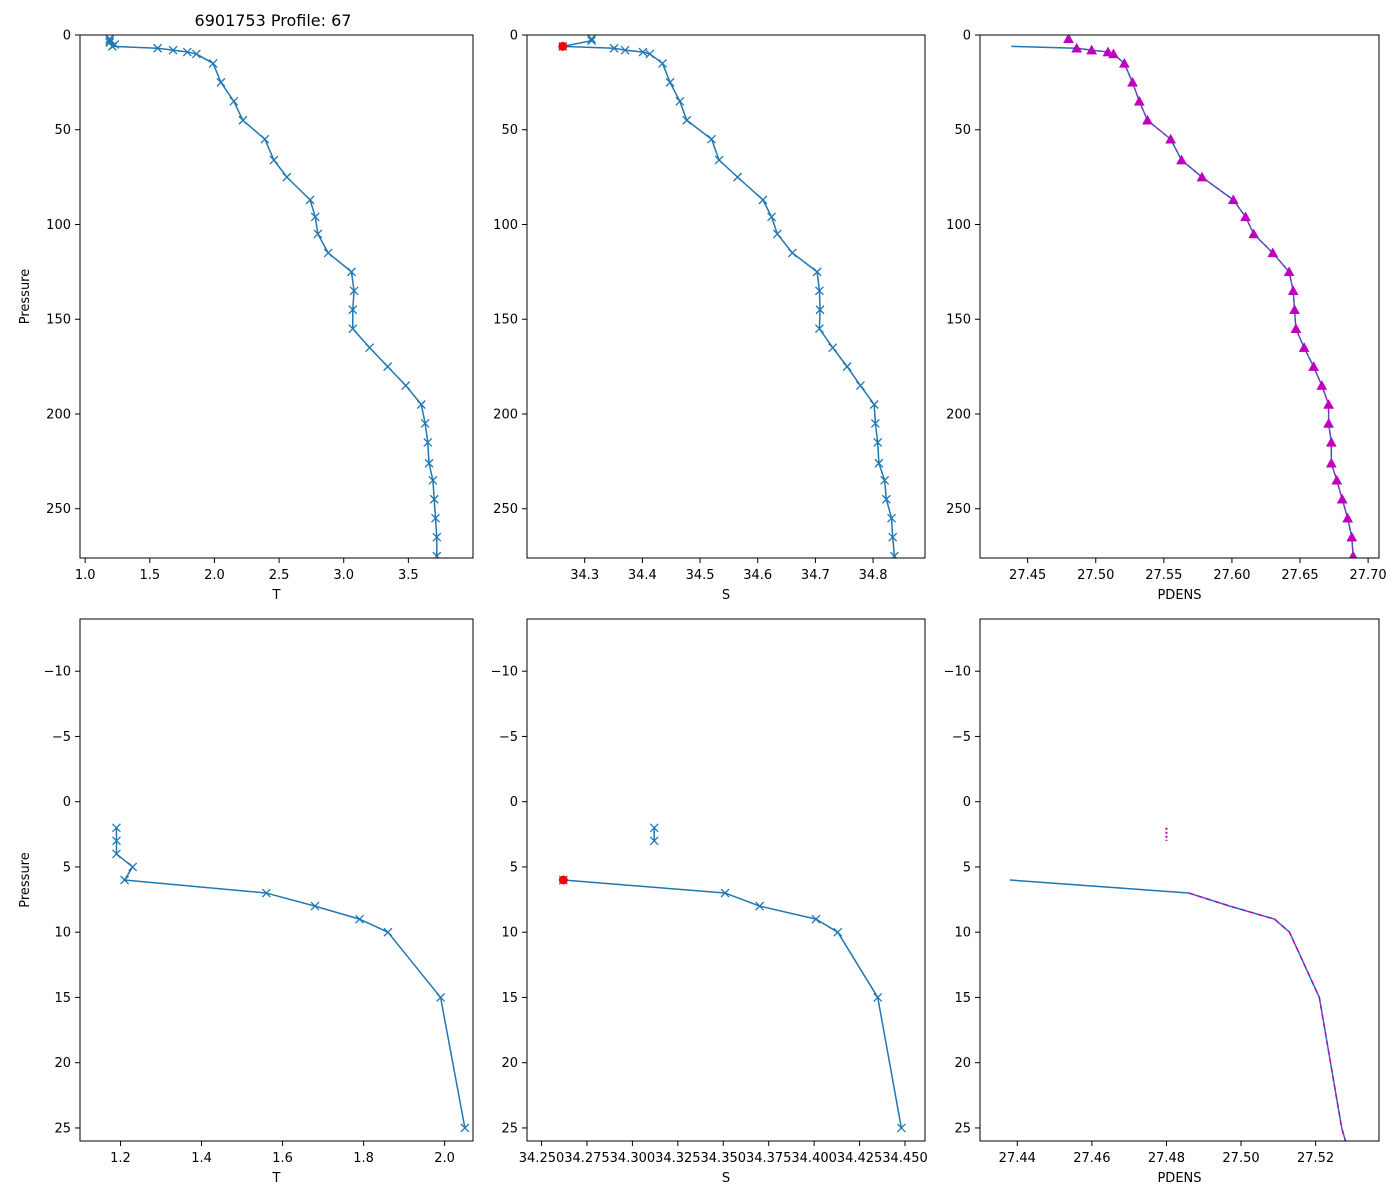 The width and height of the screenshot is (1400, 1200). What do you see at coordinates (62, 1128) in the screenshot?
I see `y-tick-label-T_zoom-7: 25` at bounding box center [62, 1128].